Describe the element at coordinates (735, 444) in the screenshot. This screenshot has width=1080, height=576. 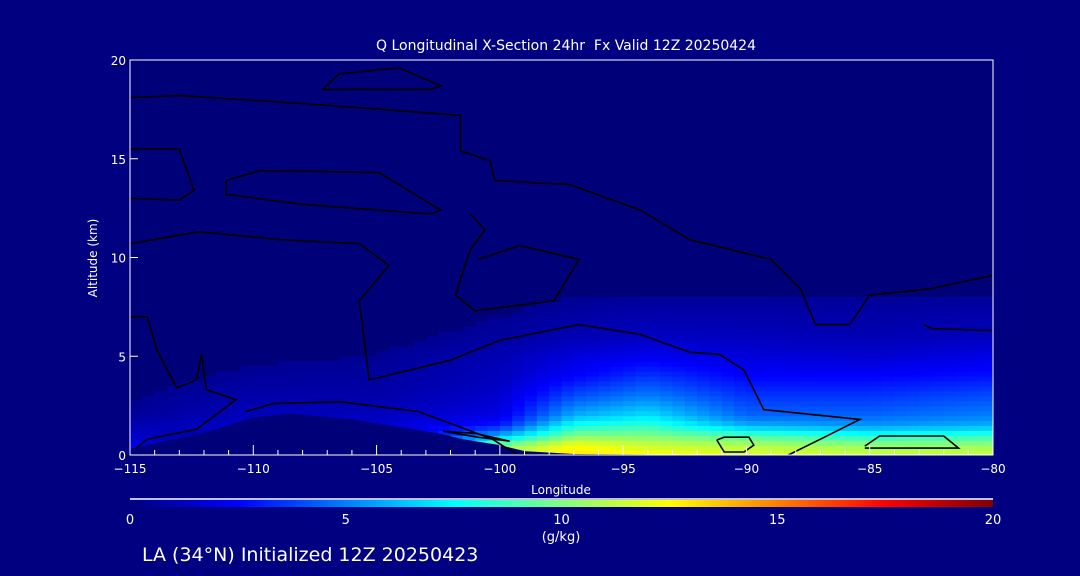
I see `contour-line` at that location.